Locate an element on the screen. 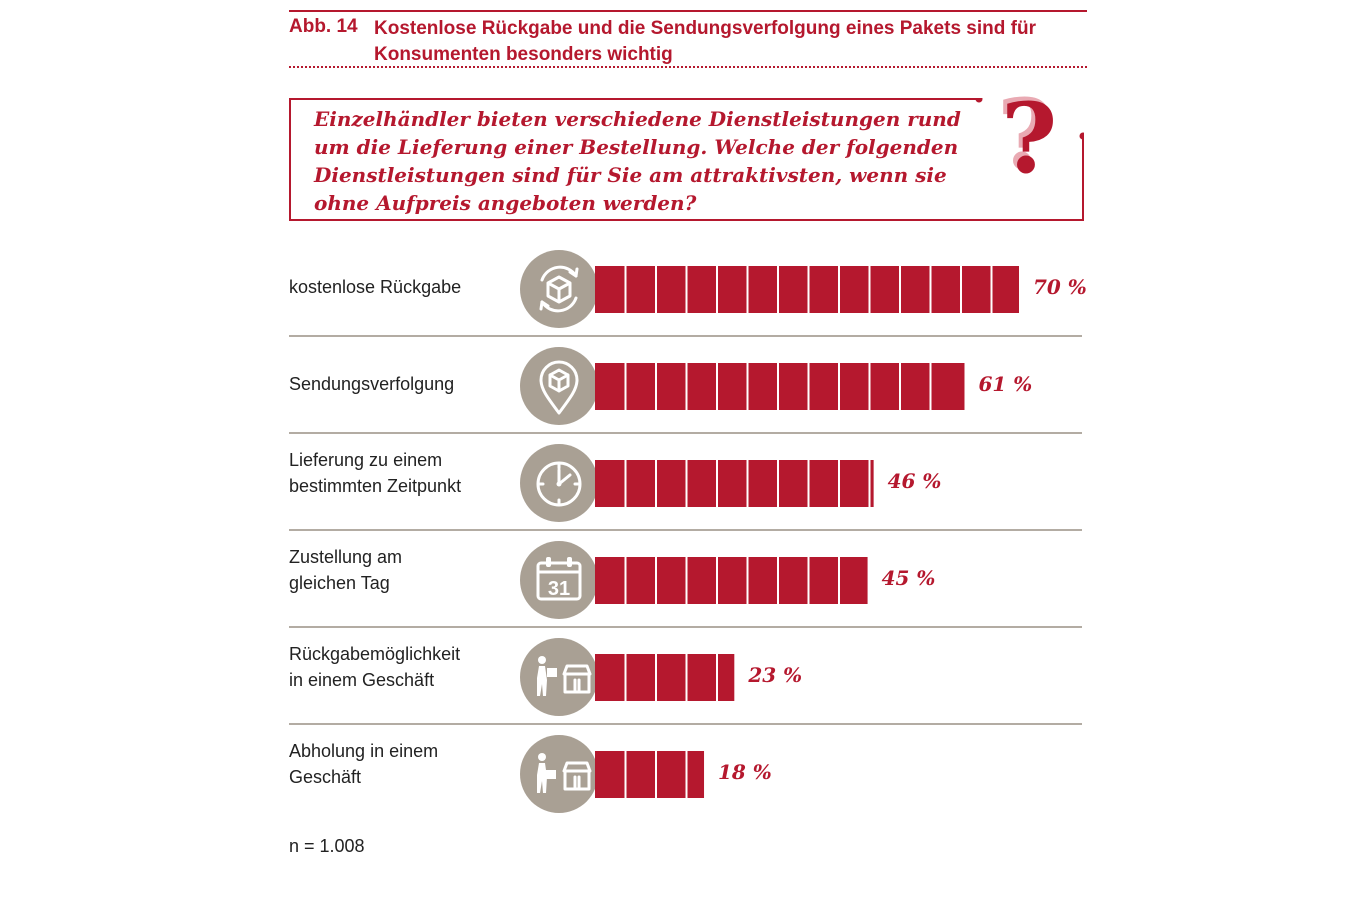  chart-row: Sendungsverfolgung 61 % is located at coordinates (685, 385).